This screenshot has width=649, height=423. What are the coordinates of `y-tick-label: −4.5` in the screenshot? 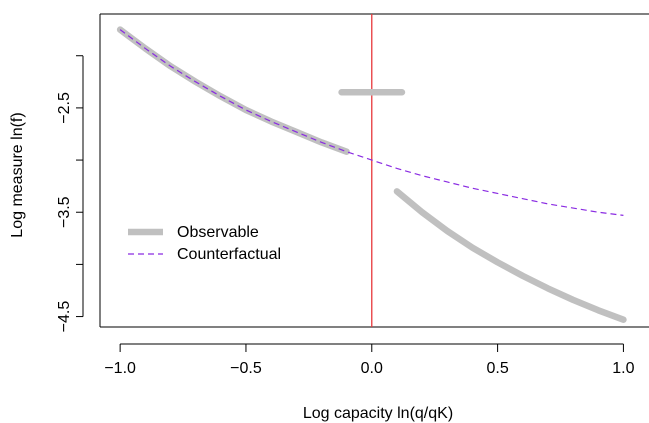 It's located at (64, 317).